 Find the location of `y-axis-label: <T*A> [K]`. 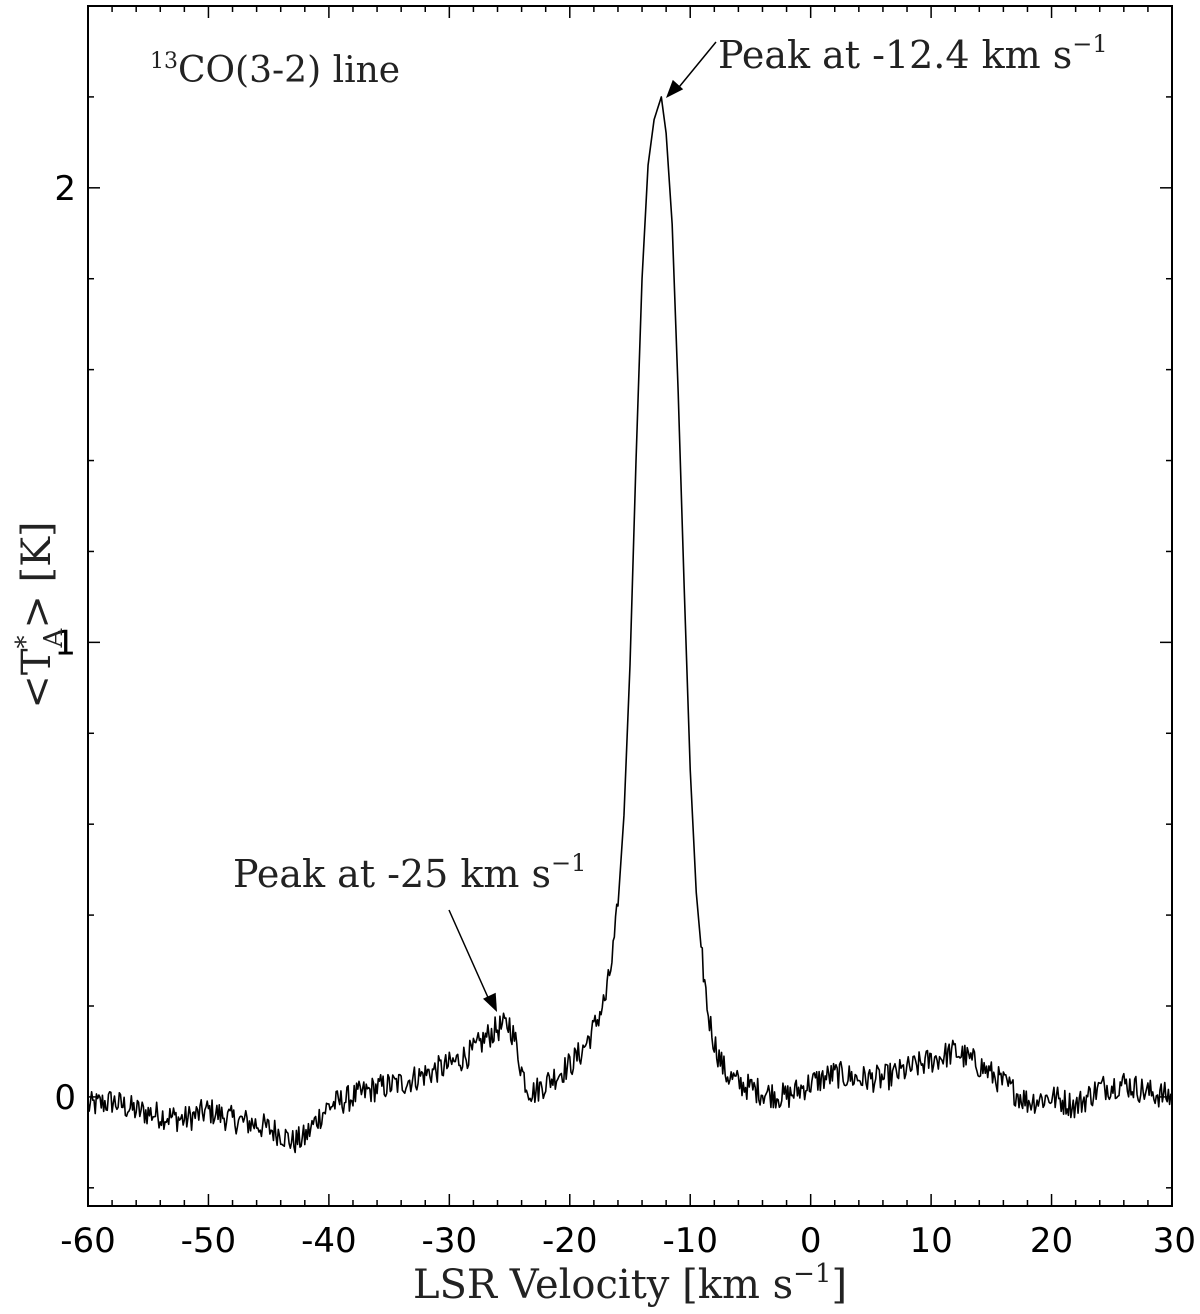

y-axis-label: <T*A> [K] is located at coordinates (40, 614).